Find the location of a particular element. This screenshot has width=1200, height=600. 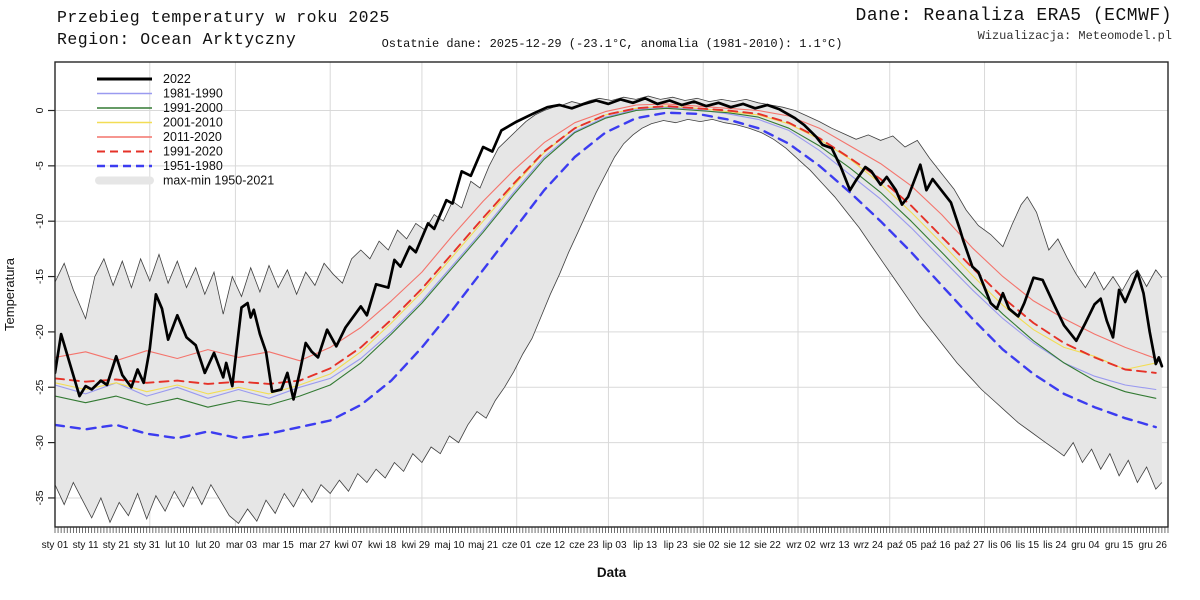

x-tick-label: kwi 18 is located at coordinates (382, 545).